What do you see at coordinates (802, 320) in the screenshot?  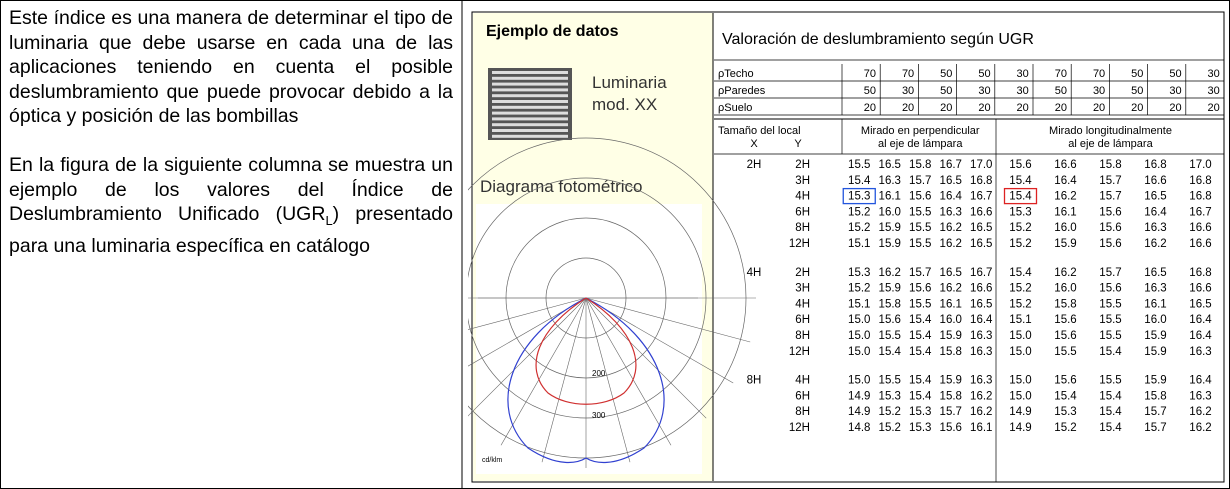 I see `size-y: 6H` at bounding box center [802, 320].